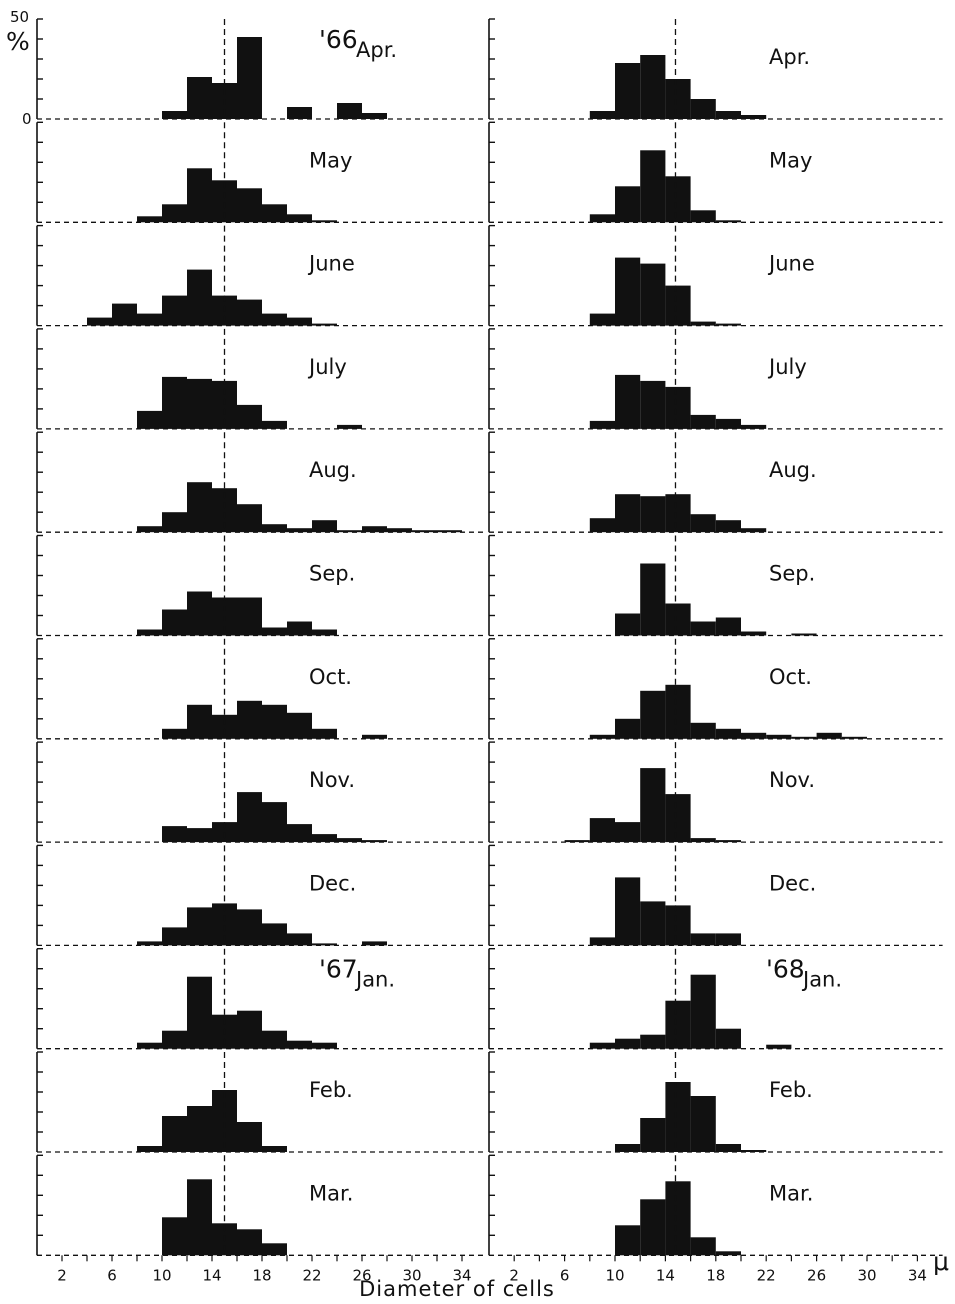 This screenshot has width=955, height=1304. What do you see at coordinates (785, 969) in the screenshot?
I see `year-label: '68` at bounding box center [785, 969].